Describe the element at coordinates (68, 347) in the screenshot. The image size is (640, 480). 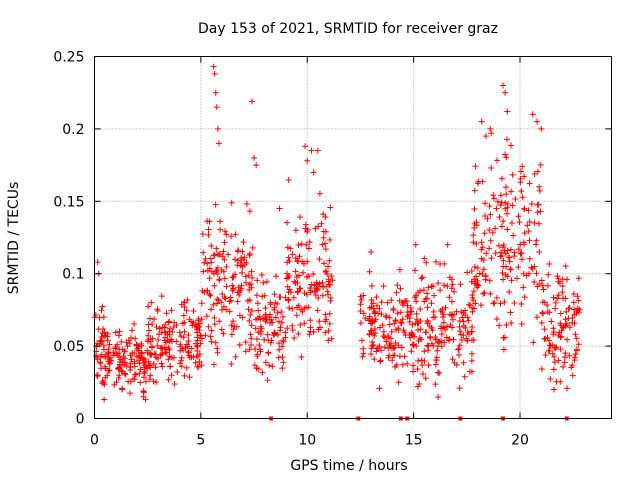
I see `y-tick-label: 0.05` at that location.